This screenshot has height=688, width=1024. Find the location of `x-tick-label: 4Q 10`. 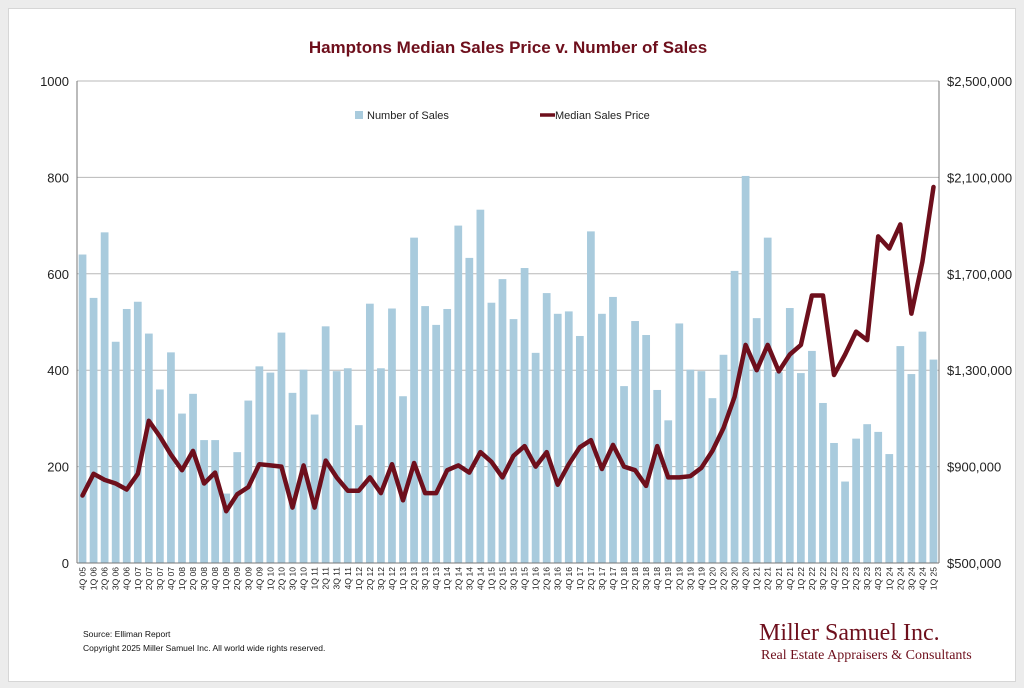

x-tick-label: 4Q 10 is located at coordinates (304, 578).